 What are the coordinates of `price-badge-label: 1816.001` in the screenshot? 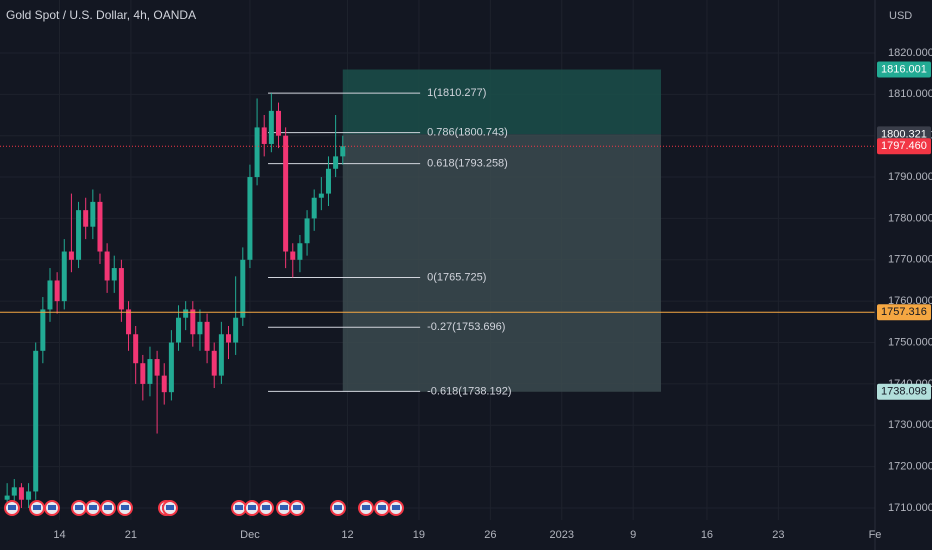 It's located at (904, 69).